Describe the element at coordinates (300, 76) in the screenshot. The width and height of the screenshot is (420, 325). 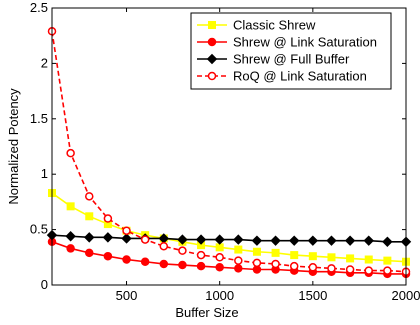
I see `legend-label: RoQ @ Link Saturation` at that location.